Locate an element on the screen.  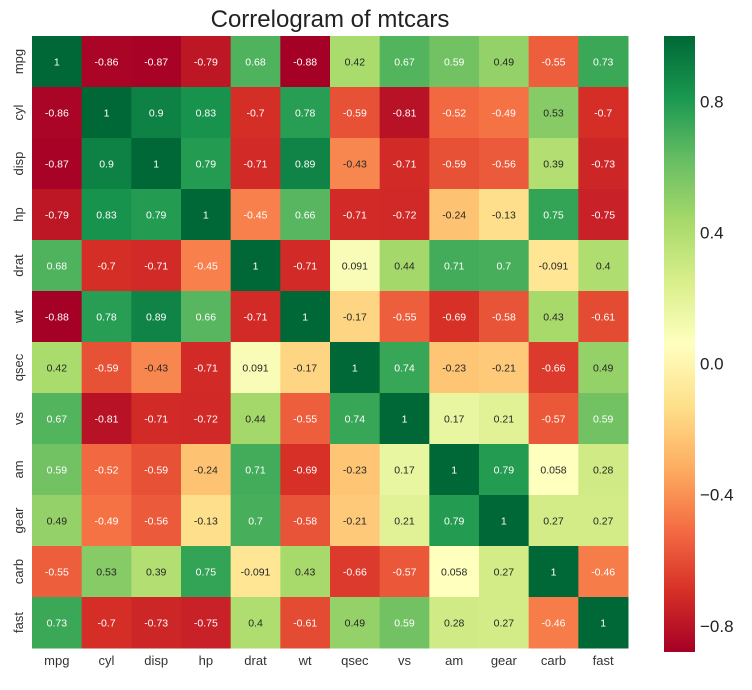
cell-value-wt-hp: 0.66 is located at coordinates (206, 318).